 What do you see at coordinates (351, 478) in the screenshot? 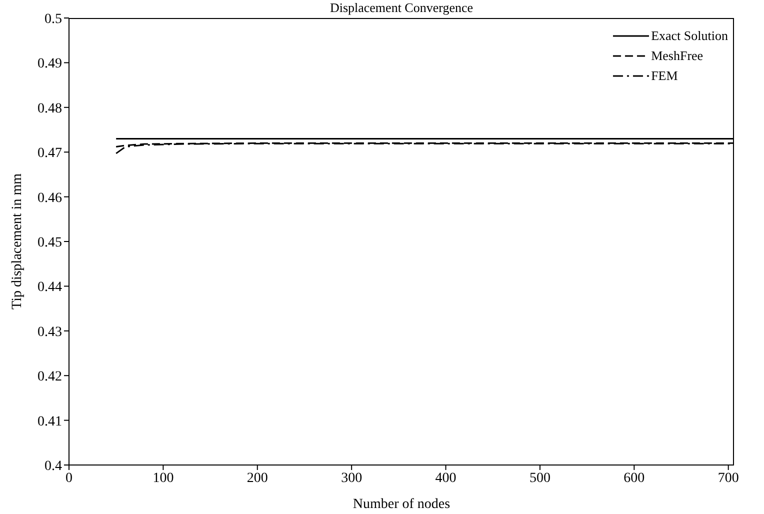
I see `x-tick-label: 300` at bounding box center [351, 478].